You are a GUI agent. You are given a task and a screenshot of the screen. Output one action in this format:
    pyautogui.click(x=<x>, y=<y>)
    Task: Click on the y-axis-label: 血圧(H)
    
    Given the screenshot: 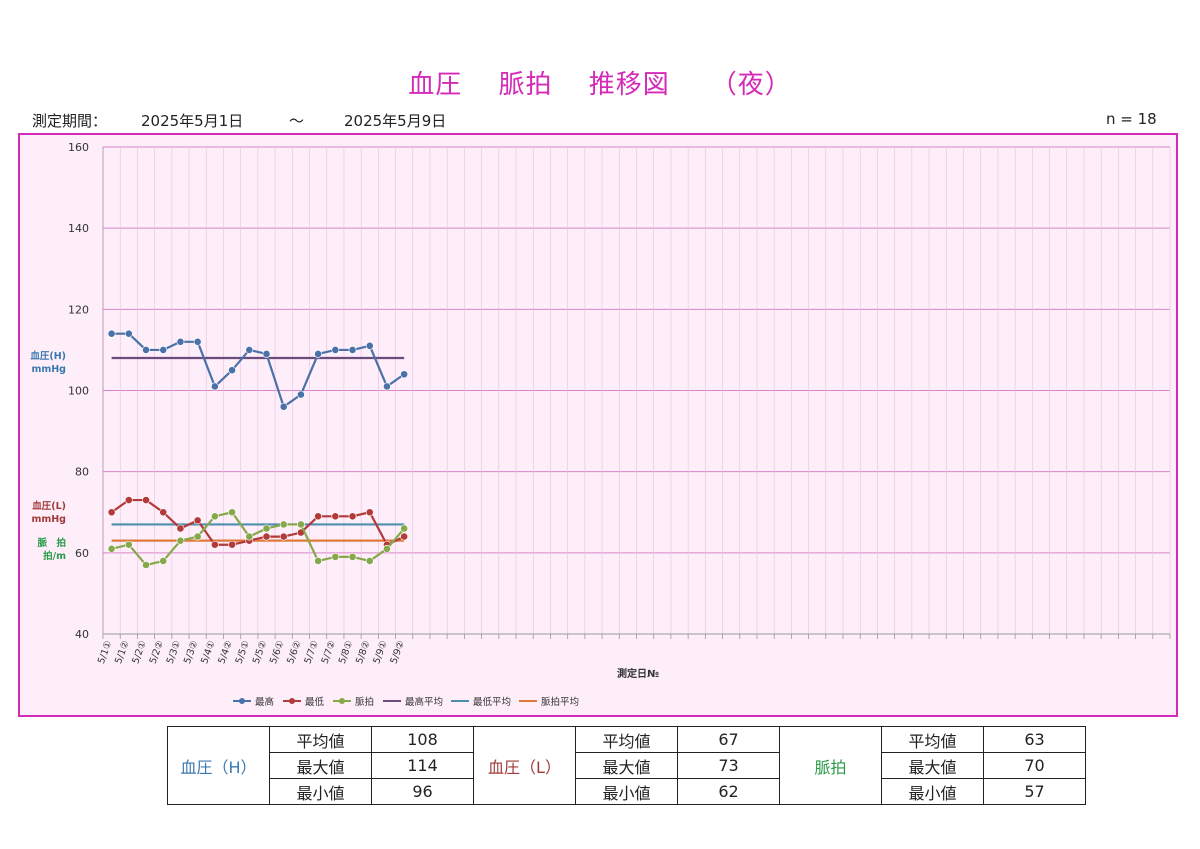 What is the action you would take?
    pyautogui.click(x=48, y=356)
    